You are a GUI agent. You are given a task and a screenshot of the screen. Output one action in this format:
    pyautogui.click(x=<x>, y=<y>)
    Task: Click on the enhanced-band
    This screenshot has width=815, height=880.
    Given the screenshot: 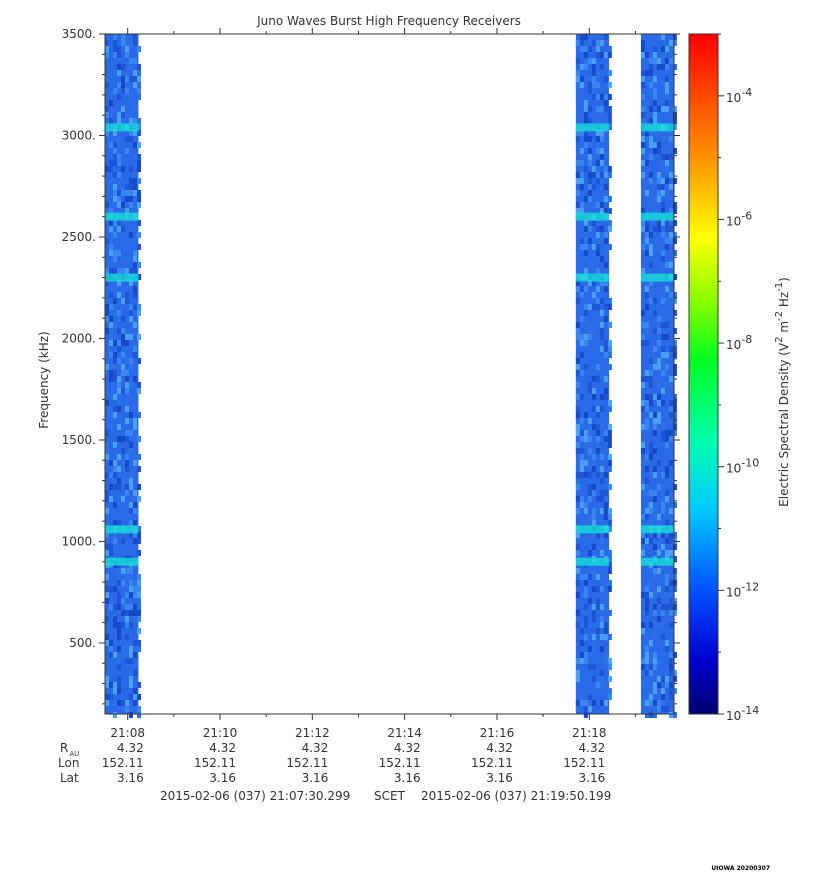 What is the action you would take?
    pyautogui.click(x=657, y=277)
    